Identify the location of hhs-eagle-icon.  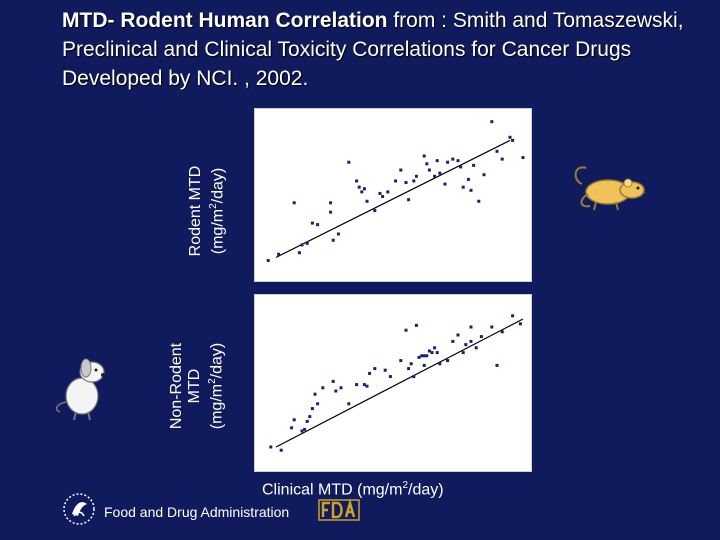
(79, 509).